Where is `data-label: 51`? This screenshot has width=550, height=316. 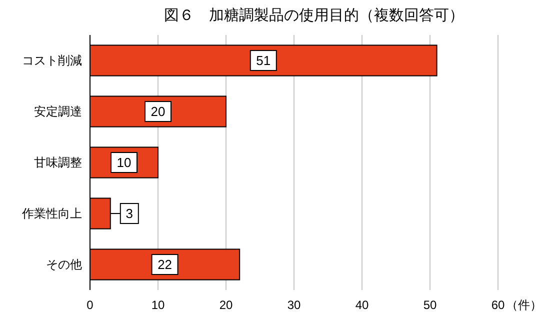 data-label: 51 is located at coordinates (263, 60).